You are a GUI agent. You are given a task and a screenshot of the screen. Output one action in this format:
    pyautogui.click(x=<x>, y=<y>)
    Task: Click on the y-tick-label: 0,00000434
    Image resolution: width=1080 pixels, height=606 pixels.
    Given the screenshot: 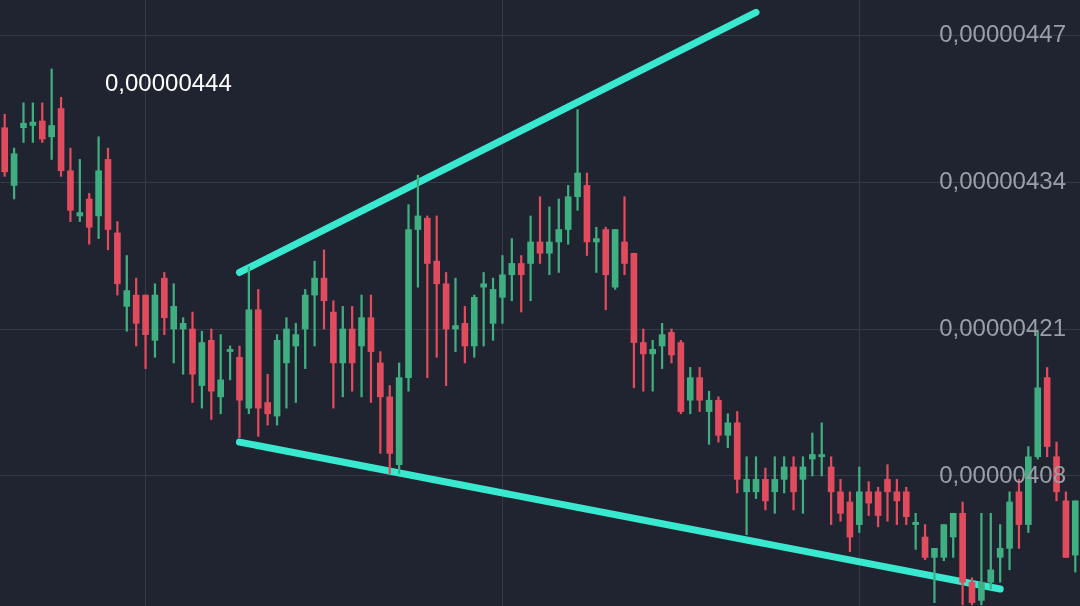 What is the action you would take?
    pyautogui.click(x=1002, y=180)
    